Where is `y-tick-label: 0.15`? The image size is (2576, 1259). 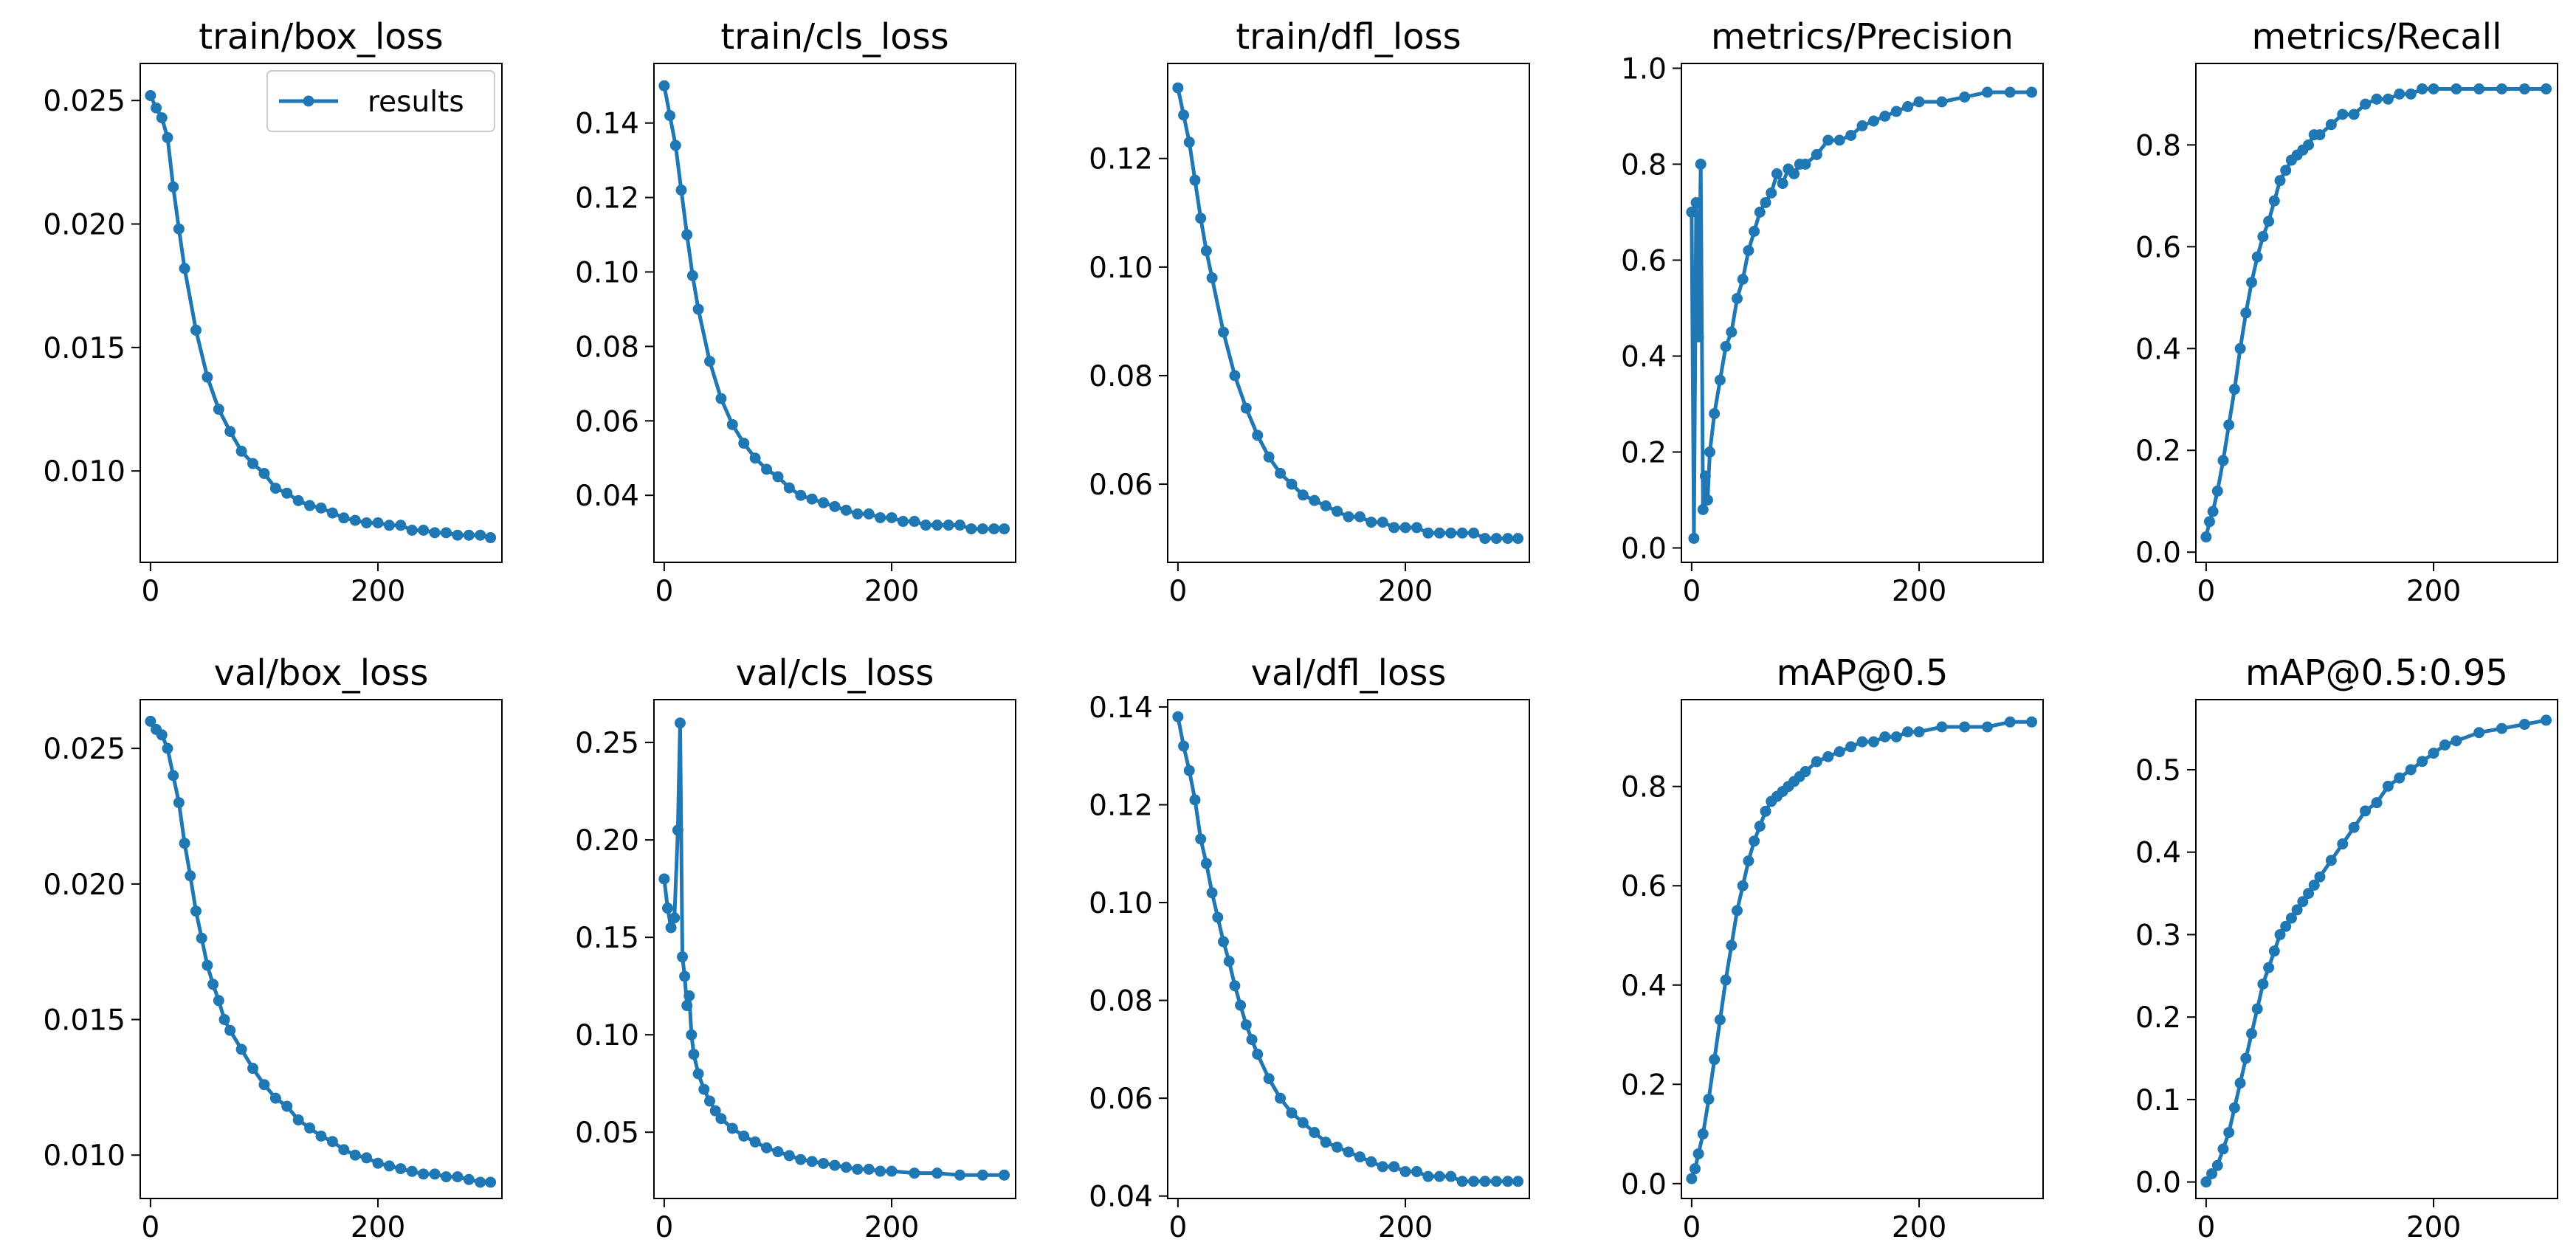
y-tick-label: 0.15 is located at coordinates (607, 938).